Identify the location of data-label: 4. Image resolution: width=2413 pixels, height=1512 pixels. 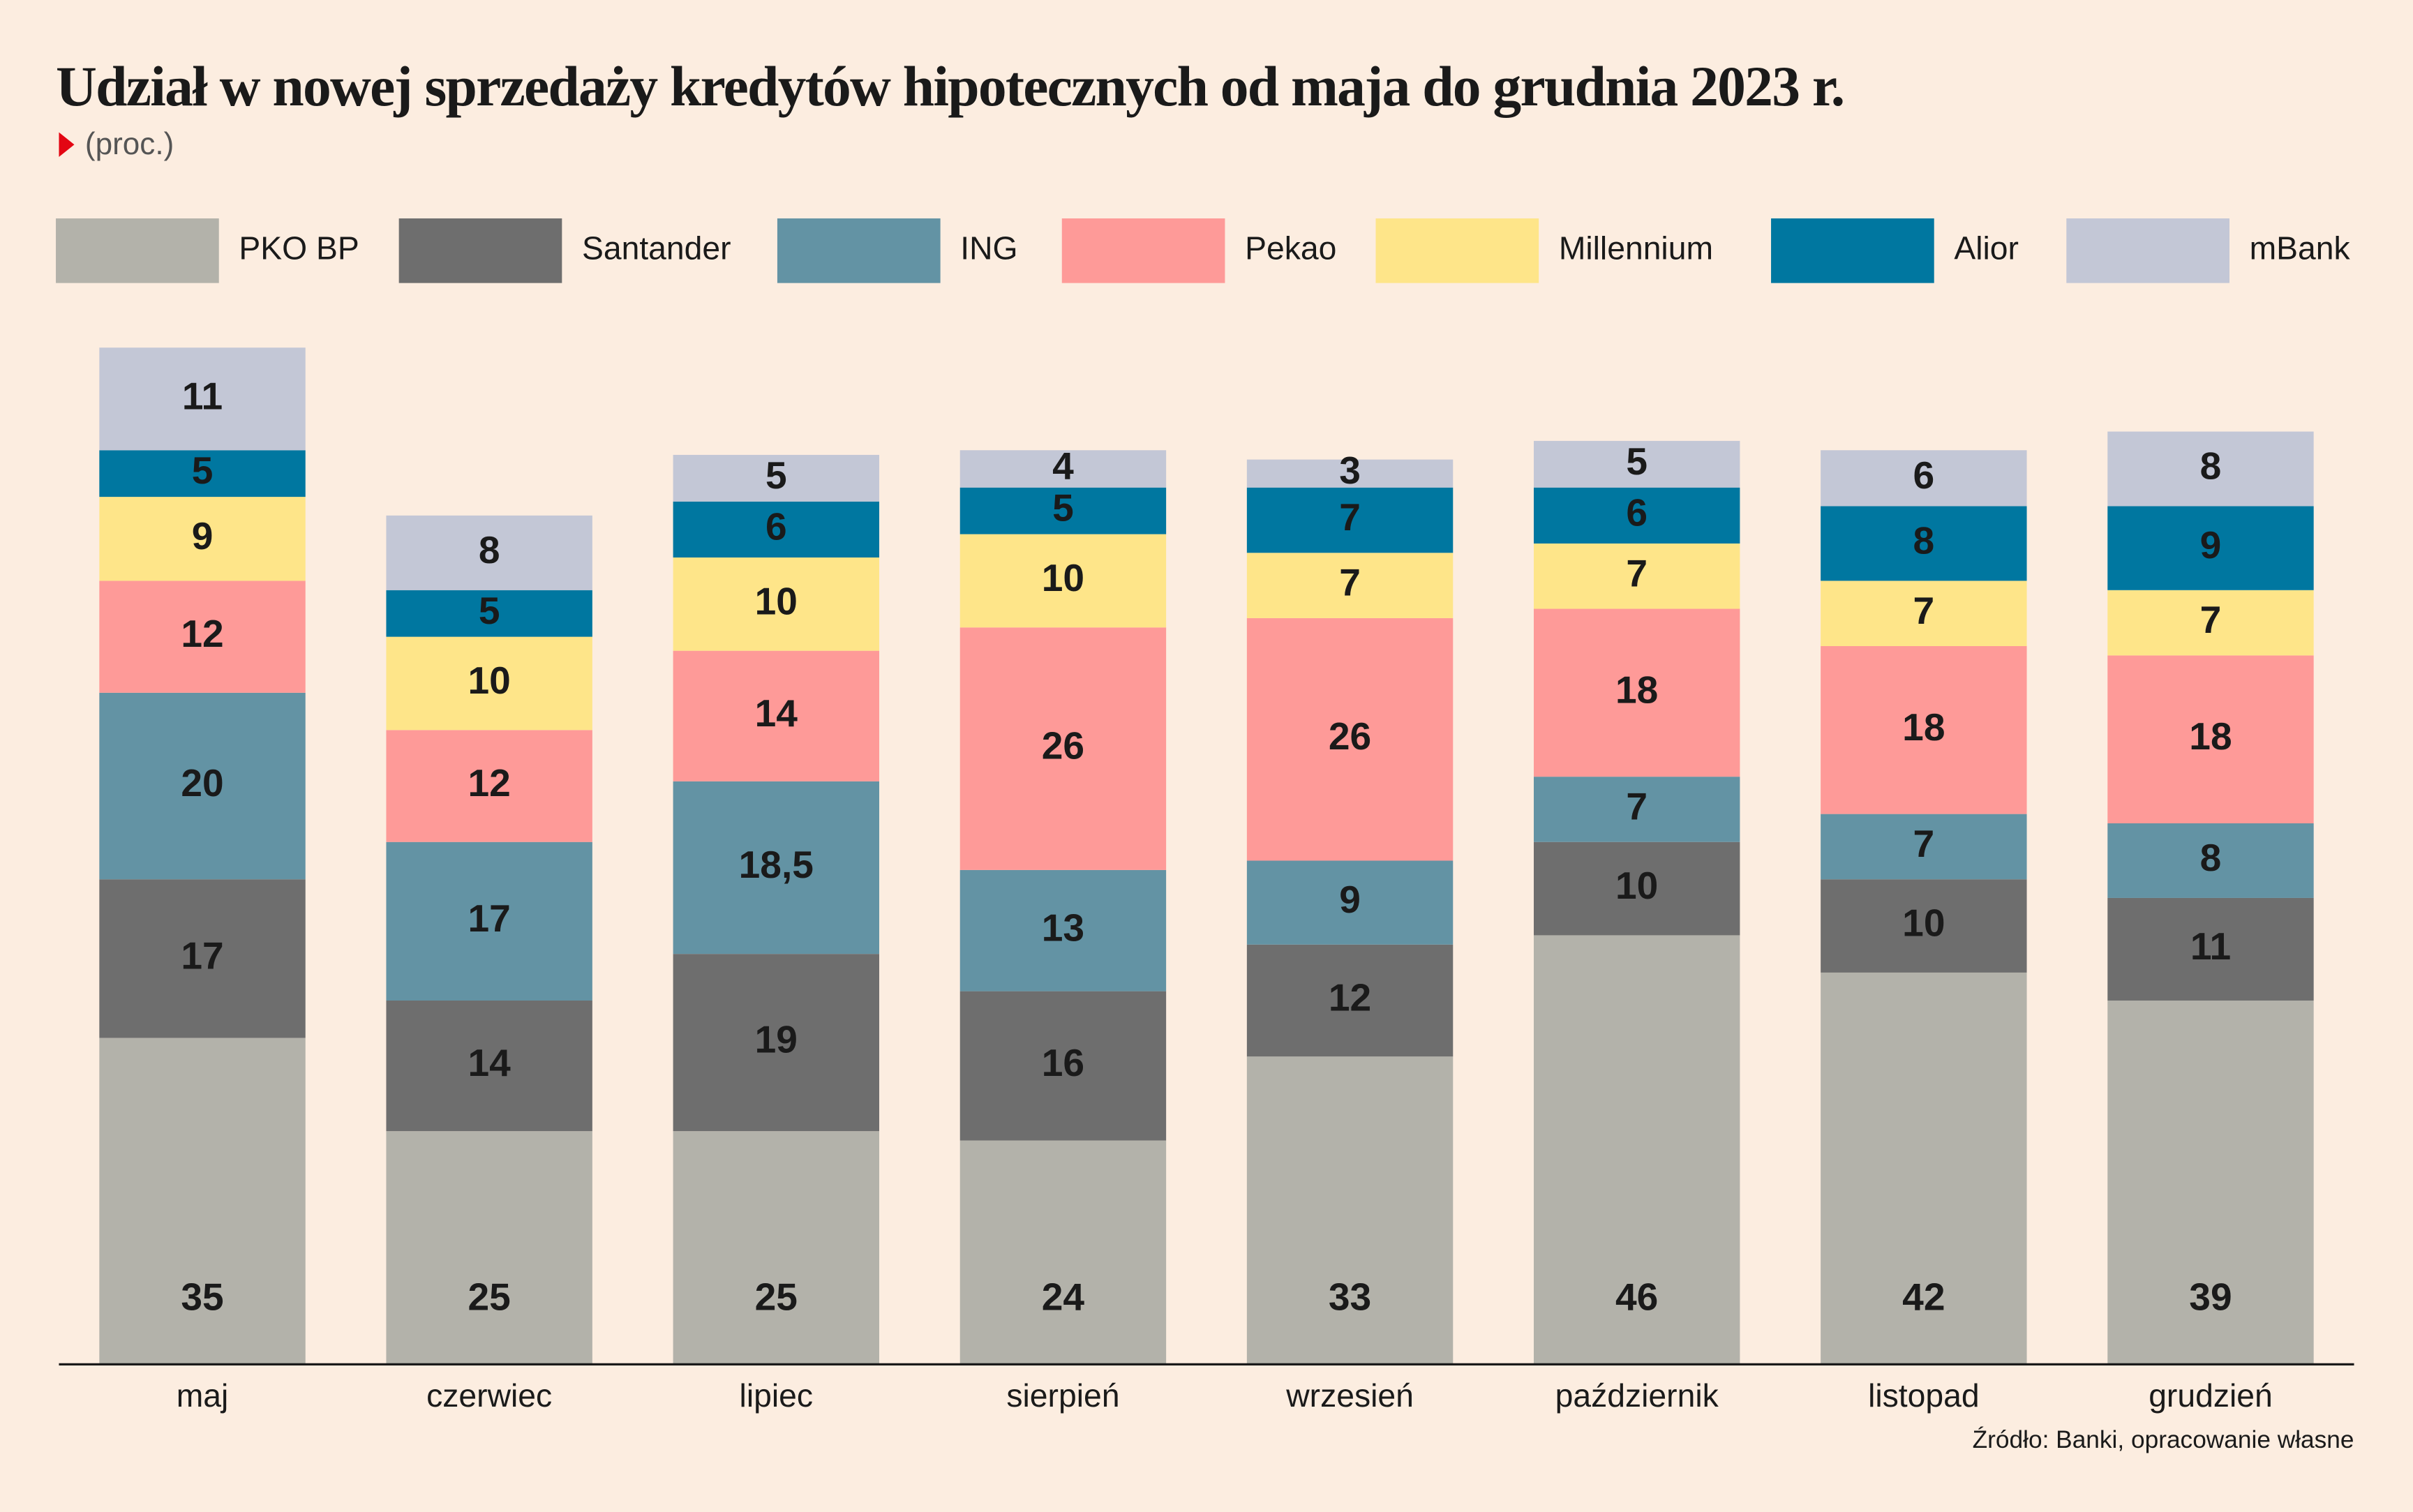
(1063, 466).